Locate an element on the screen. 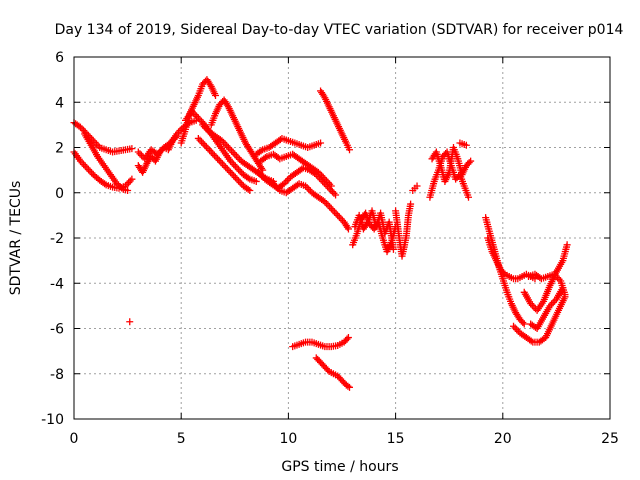 This screenshot has height=480, width=640. series-track-ab is located at coordinates (545, 277).